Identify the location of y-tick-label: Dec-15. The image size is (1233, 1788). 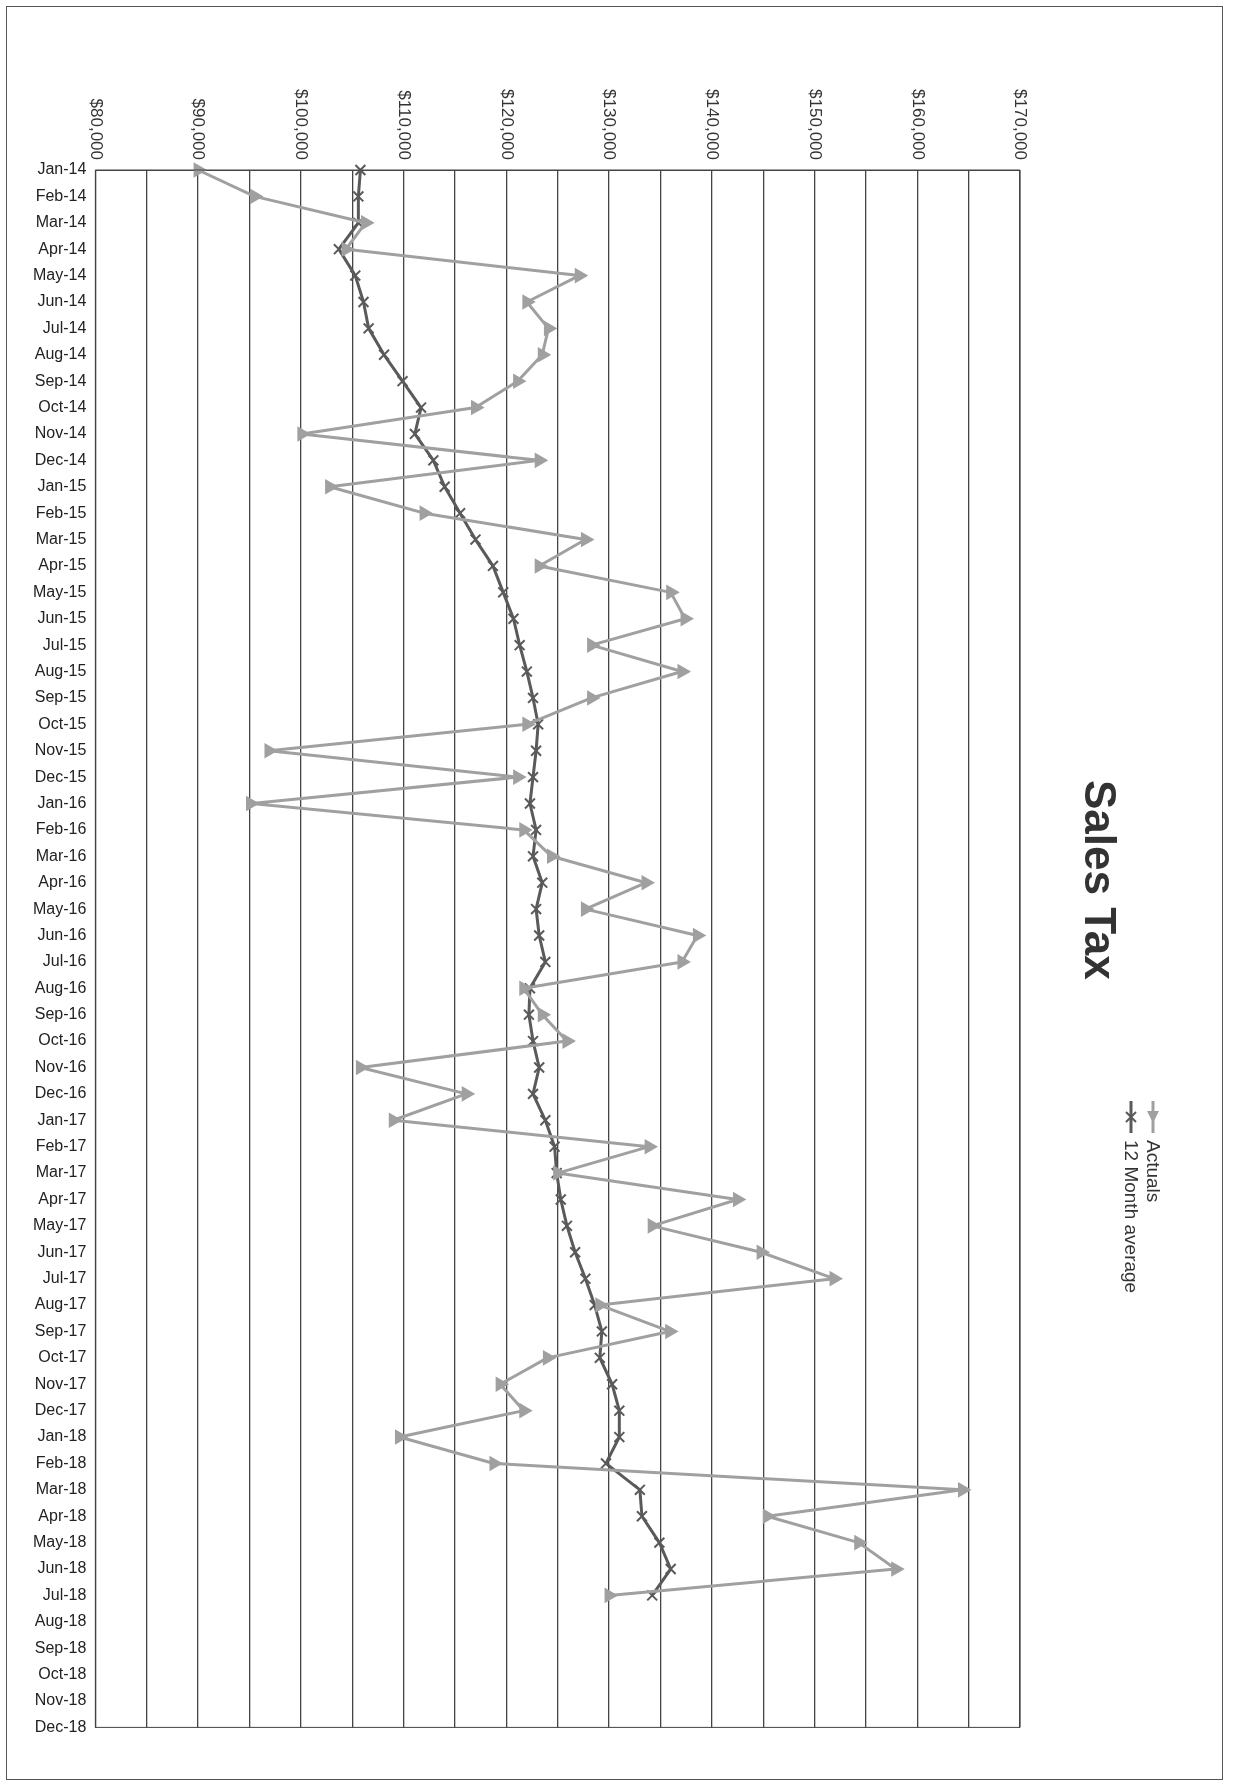
(60, 776).